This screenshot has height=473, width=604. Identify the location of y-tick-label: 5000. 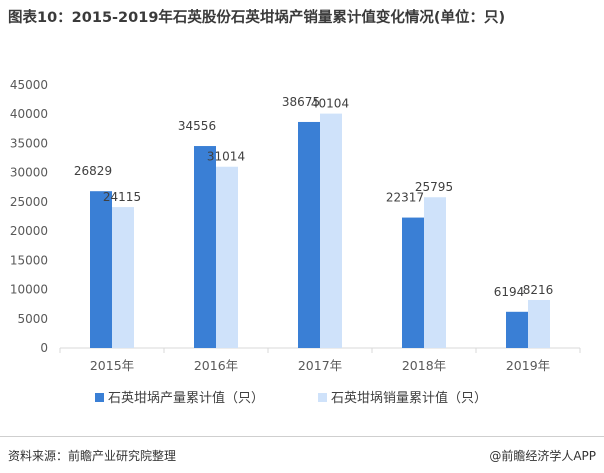
(32, 319).